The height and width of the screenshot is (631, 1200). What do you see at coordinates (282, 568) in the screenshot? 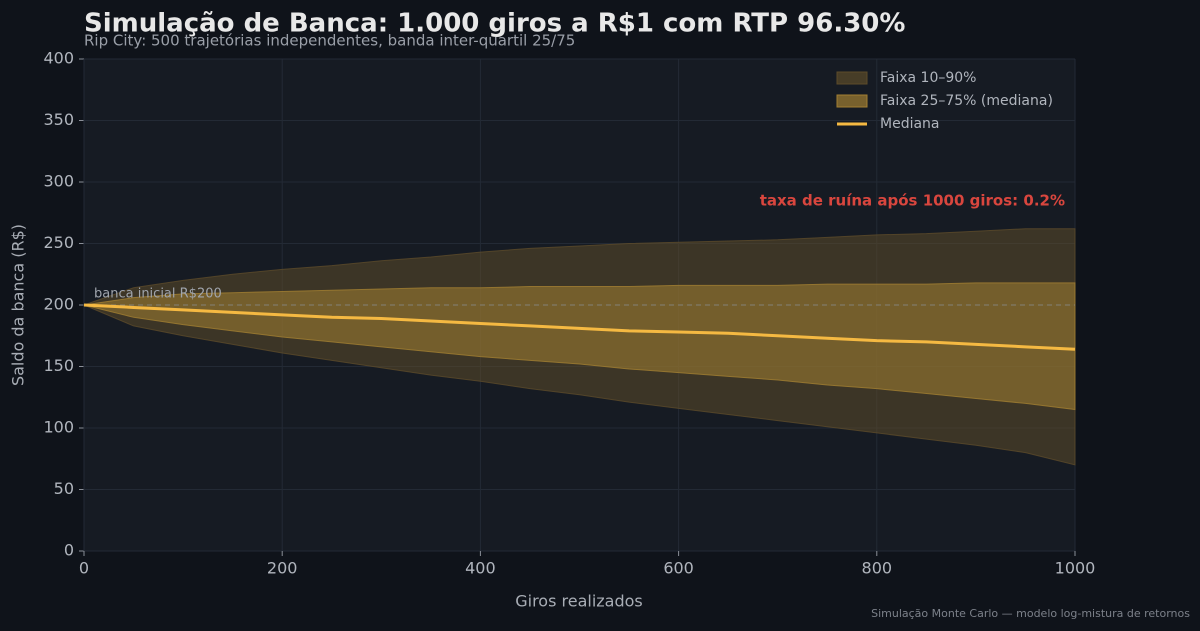
I see `x-tick-label: 200` at bounding box center [282, 568].